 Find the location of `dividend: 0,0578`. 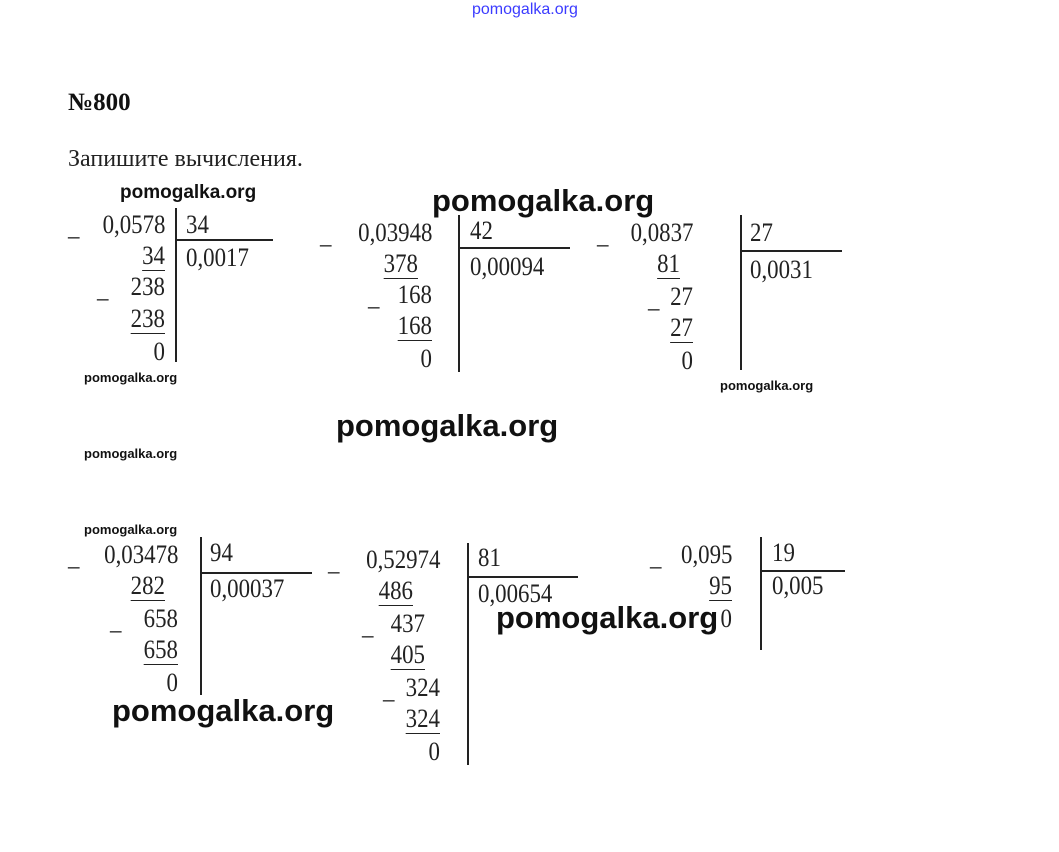

dividend: 0,0578 is located at coordinates (133, 224).